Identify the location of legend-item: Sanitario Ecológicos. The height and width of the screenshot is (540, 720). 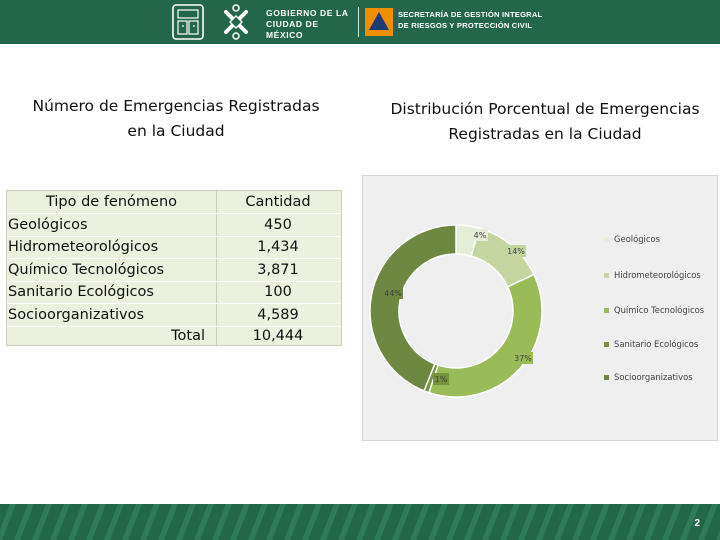
(651, 344).